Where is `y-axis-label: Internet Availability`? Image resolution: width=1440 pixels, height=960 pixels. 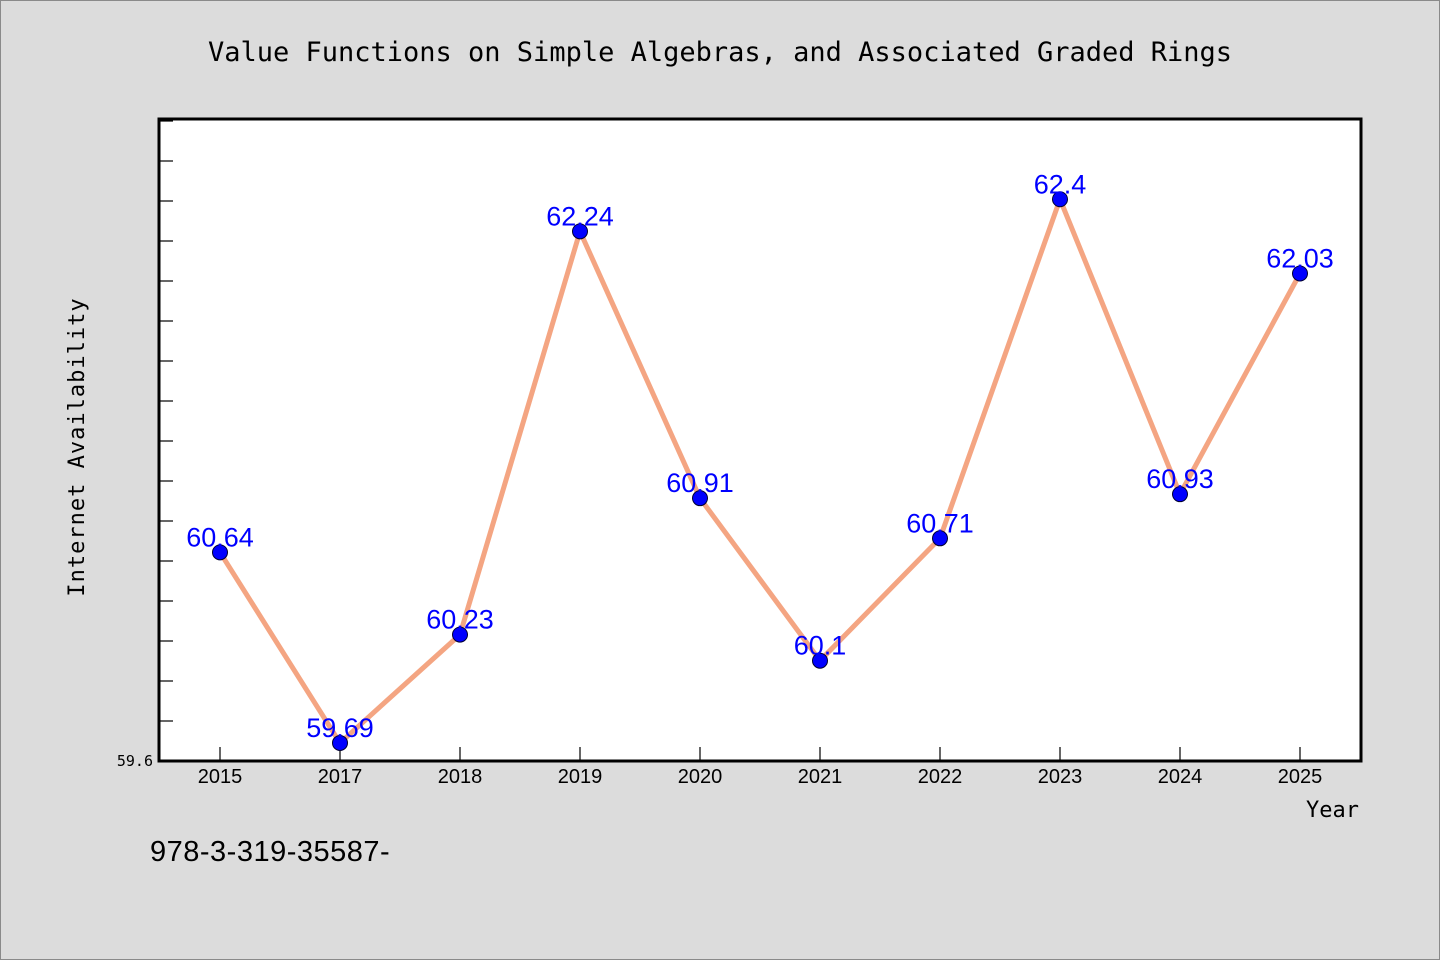
y-axis-label: Internet Availability is located at coordinates (77, 446).